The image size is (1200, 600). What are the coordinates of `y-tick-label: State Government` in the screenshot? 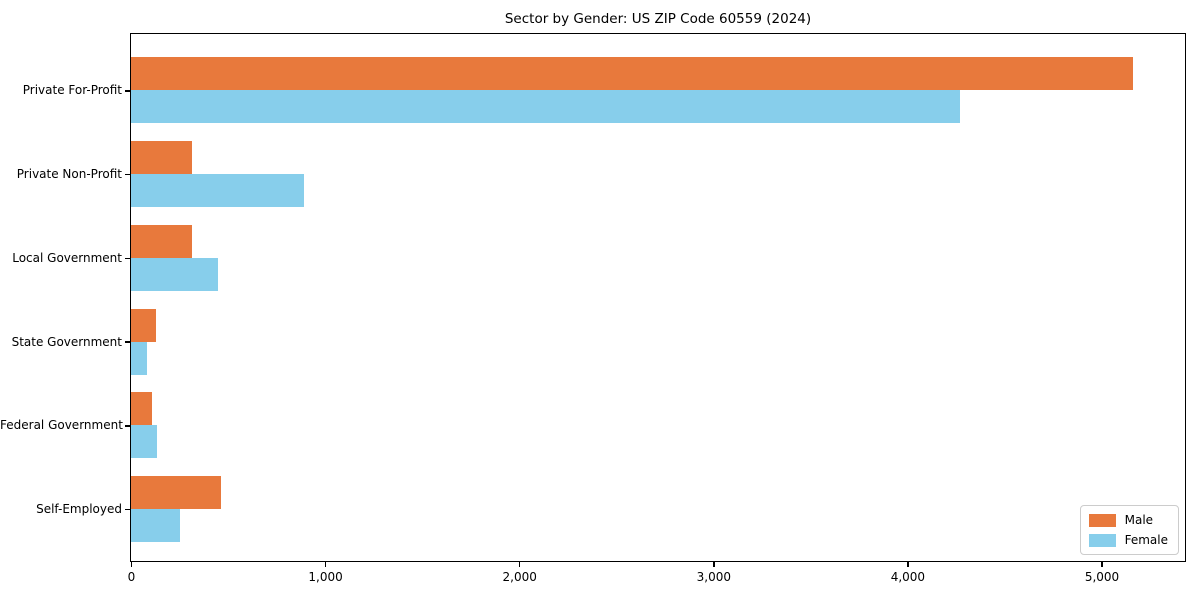 It's located at (66, 341).